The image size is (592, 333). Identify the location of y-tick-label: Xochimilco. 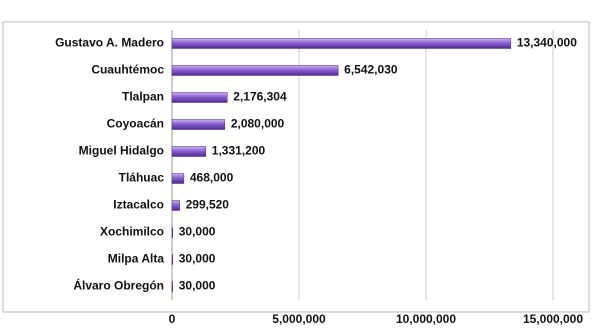
(132, 232).